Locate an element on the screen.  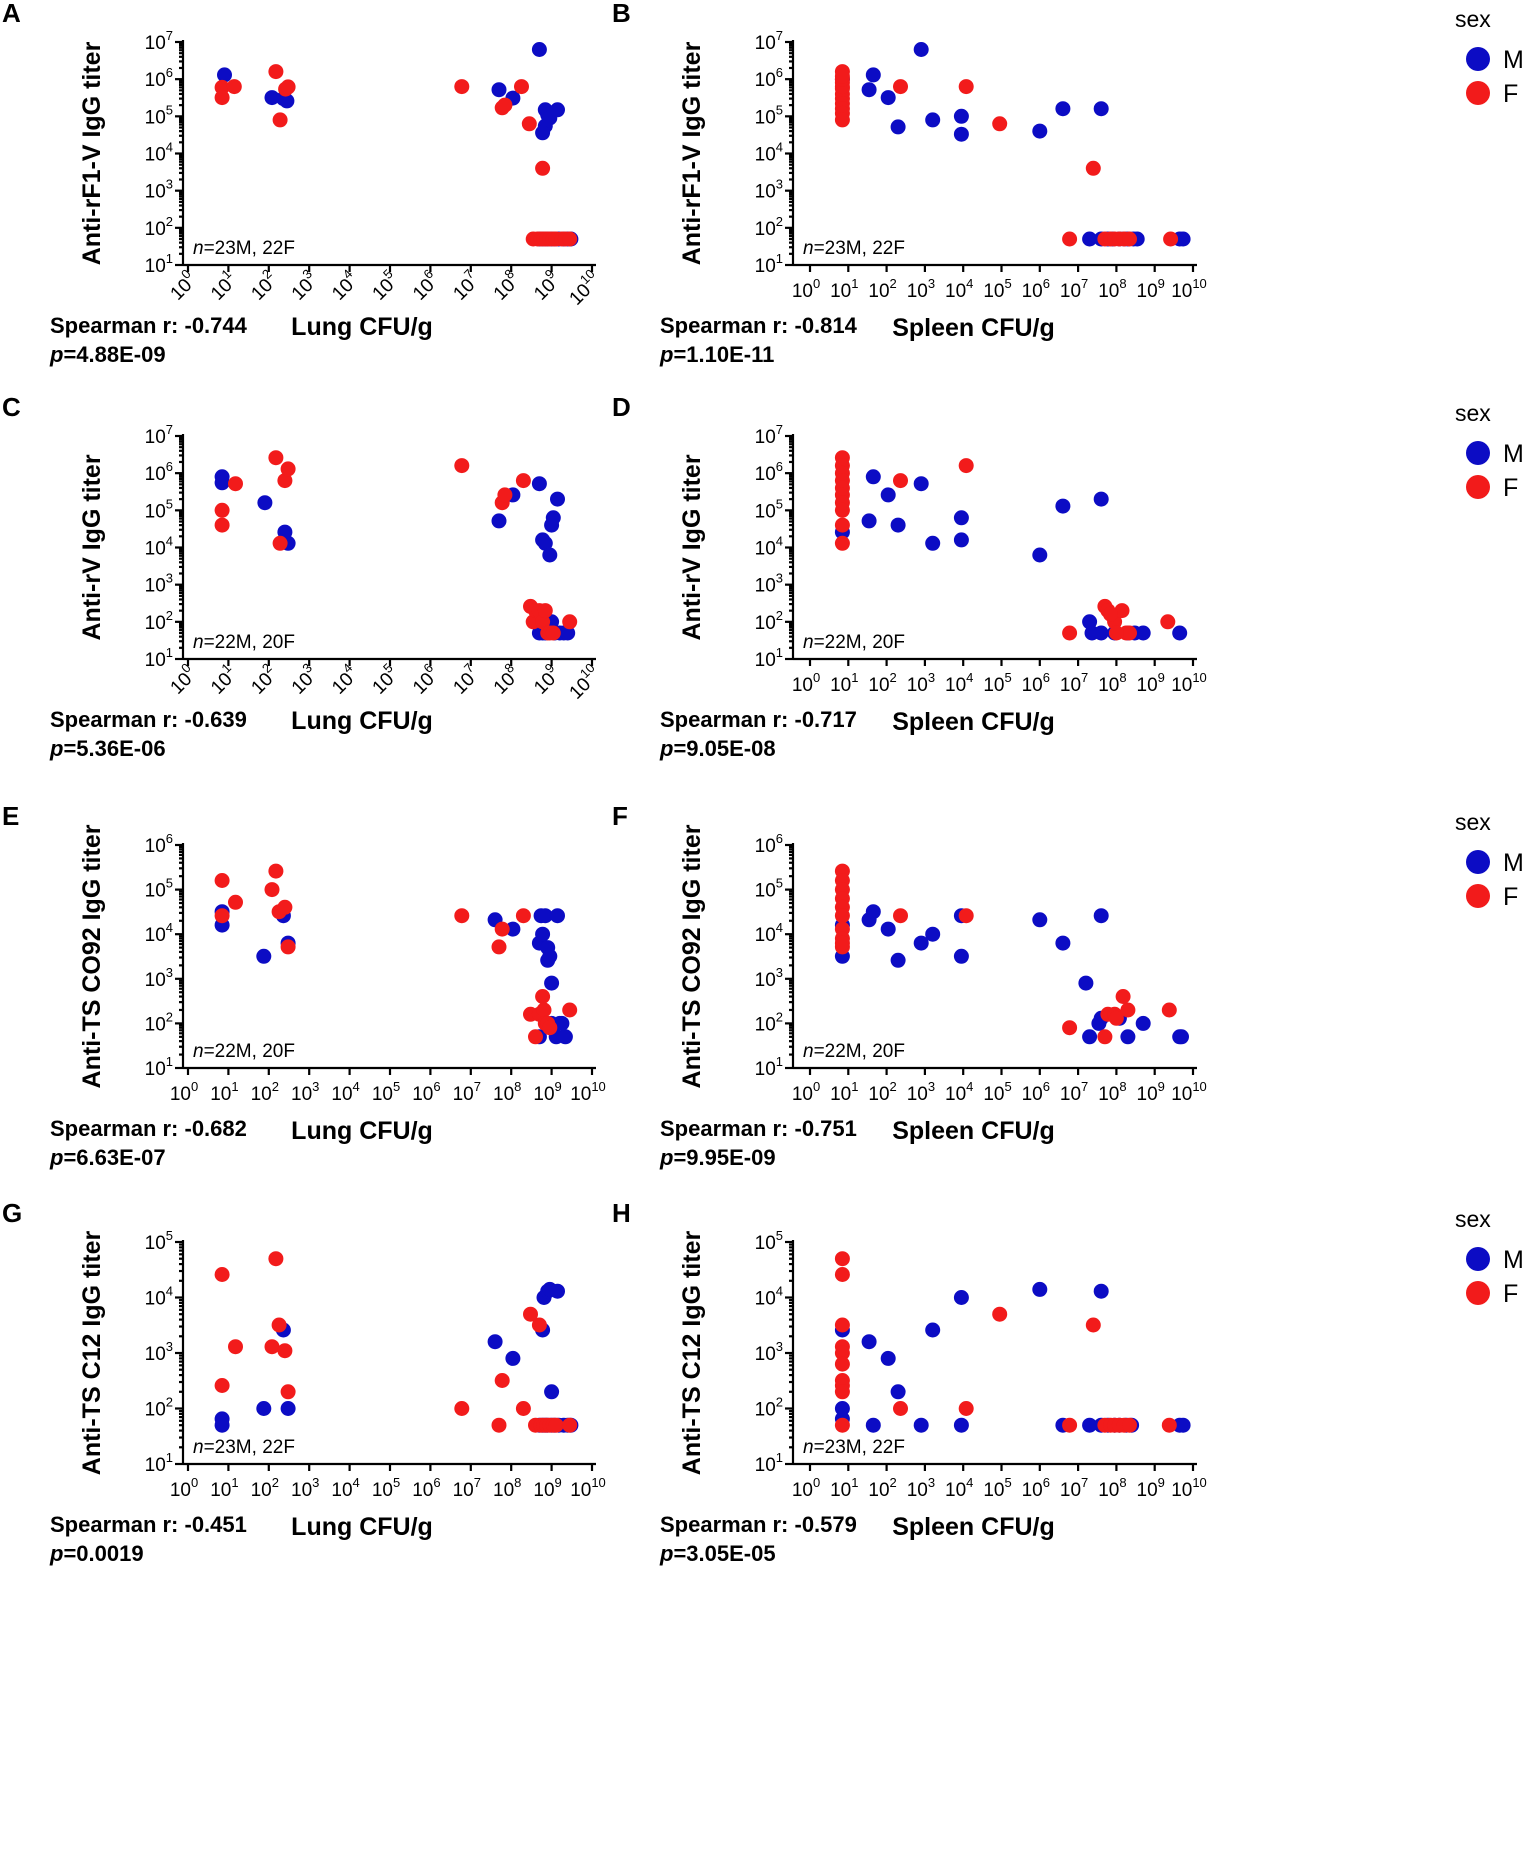
x-tick-label: 10⁸ is located at coordinates (1112, 683).